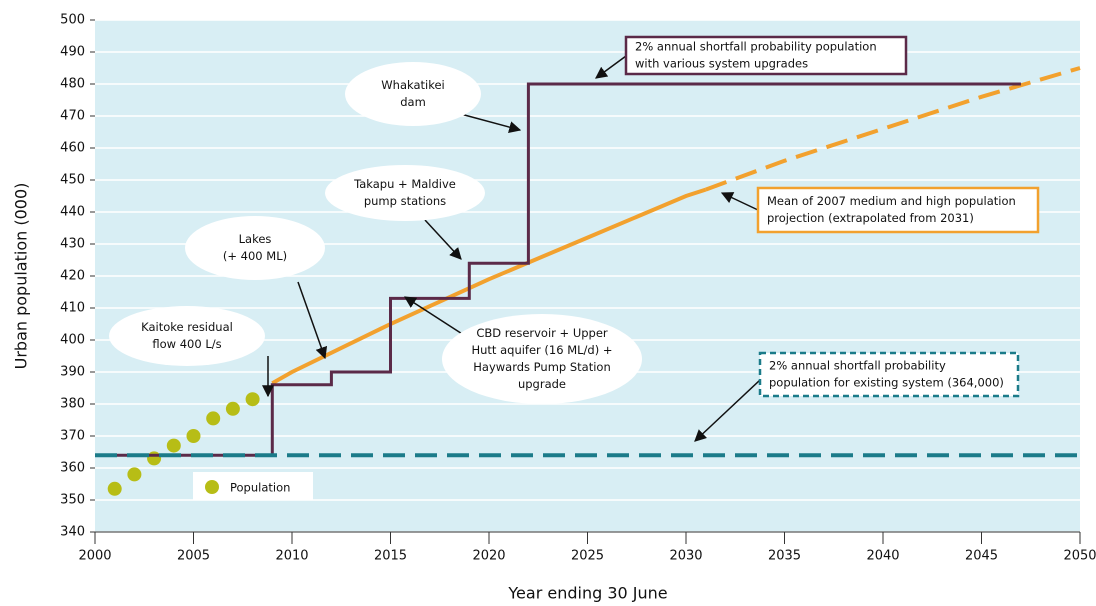 The width and height of the screenshot is (1096, 606). I want to click on x-tick-label: 2005, so click(193, 556).